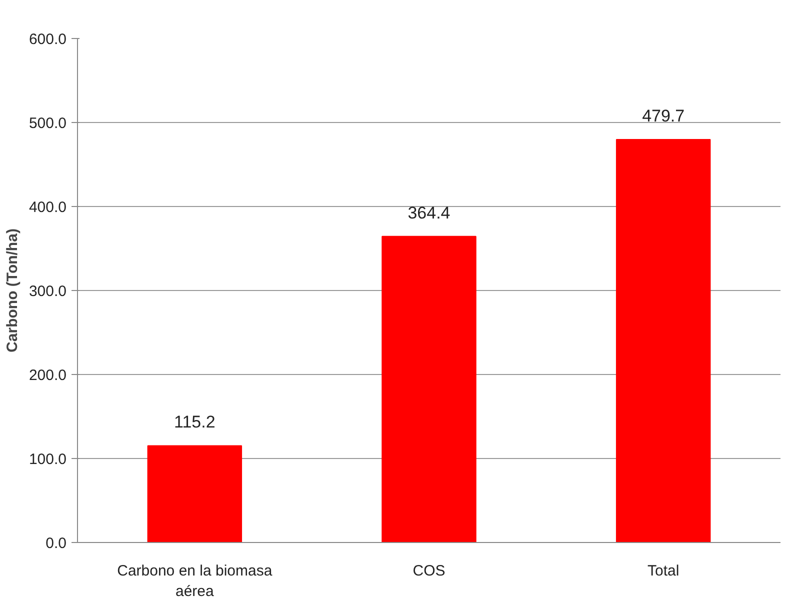 The height and width of the screenshot is (602, 800). I want to click on y-tick-label: 600.0, so click(47, 39).